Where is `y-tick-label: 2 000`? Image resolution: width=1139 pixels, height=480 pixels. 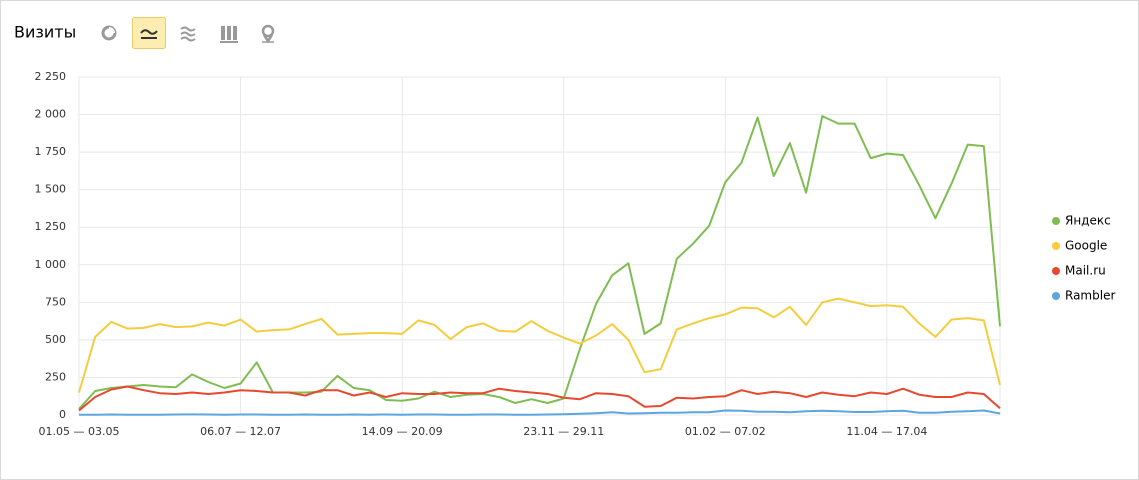 y-tick-label: 2 000 is located at coordinates (51, 114).